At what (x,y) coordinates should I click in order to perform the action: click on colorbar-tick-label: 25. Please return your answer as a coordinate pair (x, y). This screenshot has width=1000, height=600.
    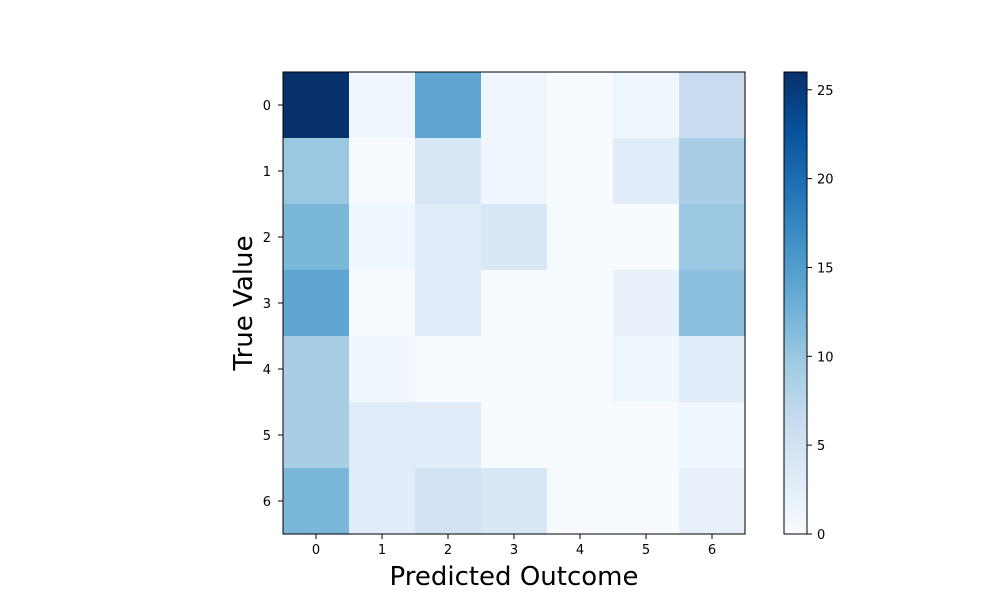
    Looking at the image, I should click on (825, 91).